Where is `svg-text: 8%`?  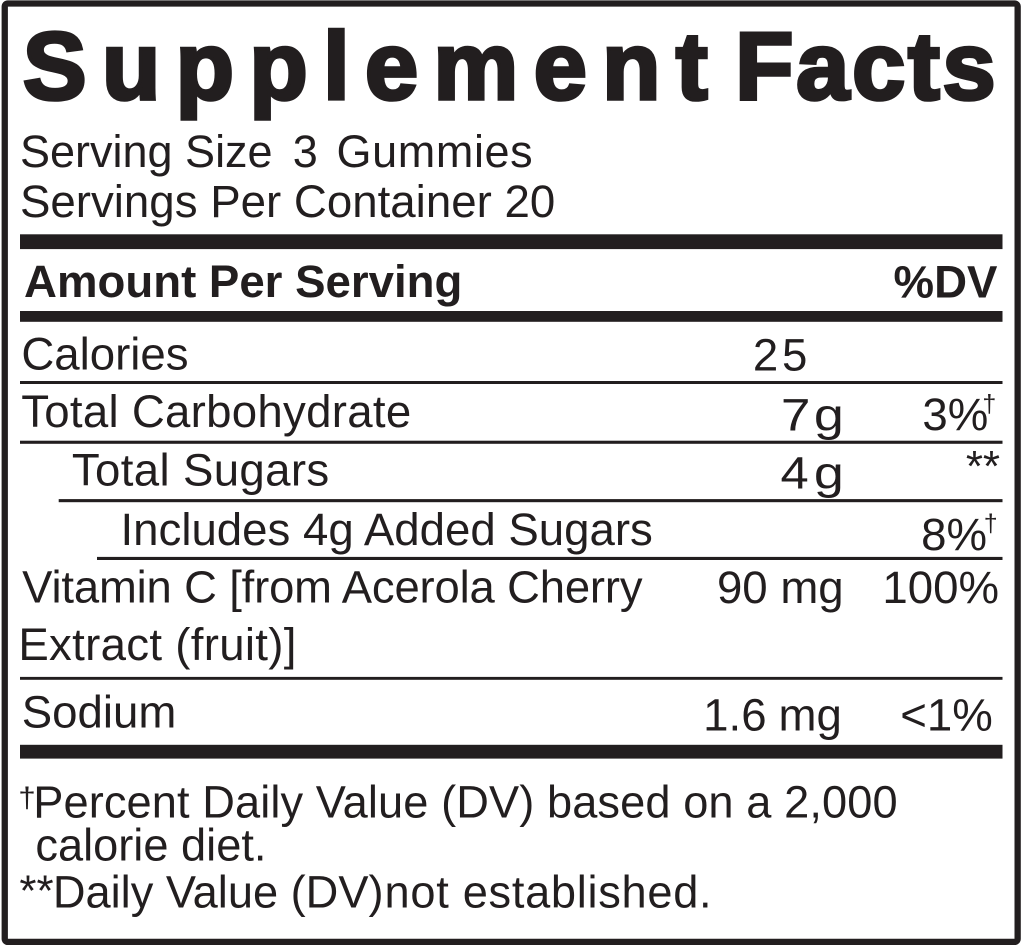 svg-text: 8% is located at coordinates (954, 534).